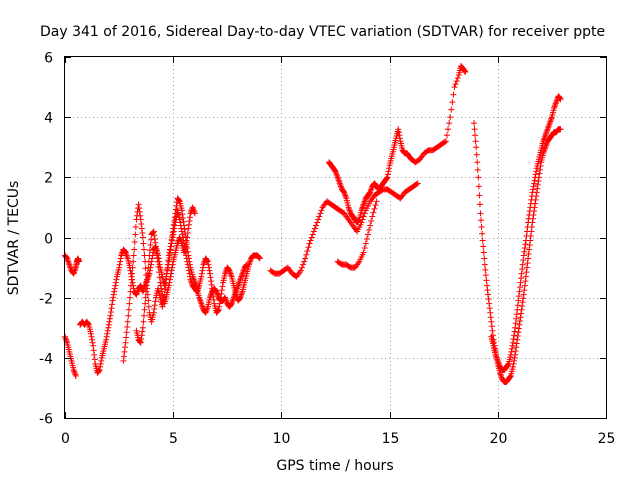 This screenshot has width=640, height=480. Describe the element at coordinates (334, 466) in the screenshot. I see `x-axis-label: GPS time / hours` at that location.